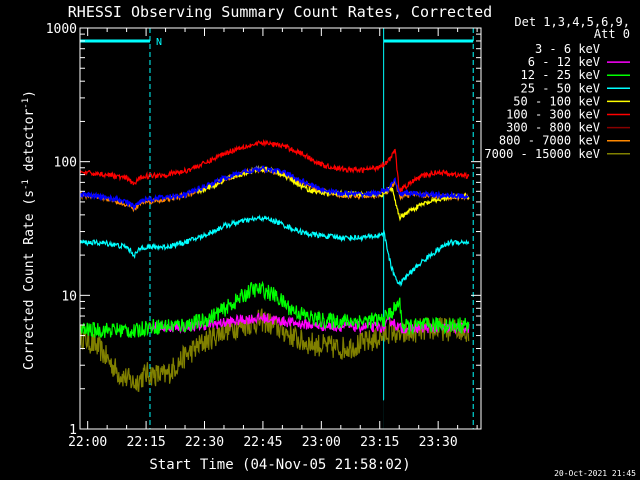 The image size is (640, 480). Describe the element at coordinates (204, 442) in the screenshot. I see `x-tick-label: 22:30` at that location.